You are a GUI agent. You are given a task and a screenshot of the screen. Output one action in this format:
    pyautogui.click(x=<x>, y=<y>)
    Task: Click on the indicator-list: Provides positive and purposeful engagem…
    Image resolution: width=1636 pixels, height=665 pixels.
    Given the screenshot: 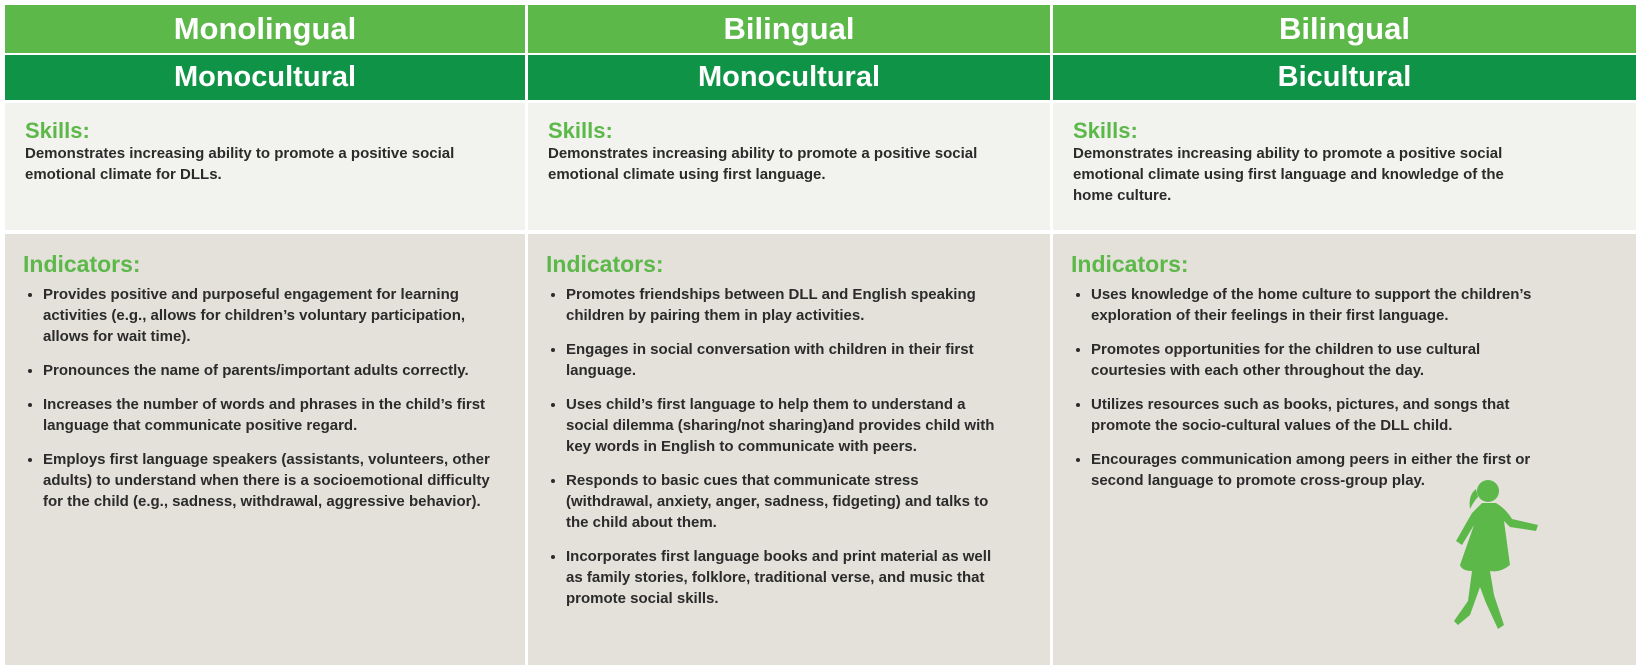 What is the action you would take?
    pyautogui.click(x=258, y=398)
    